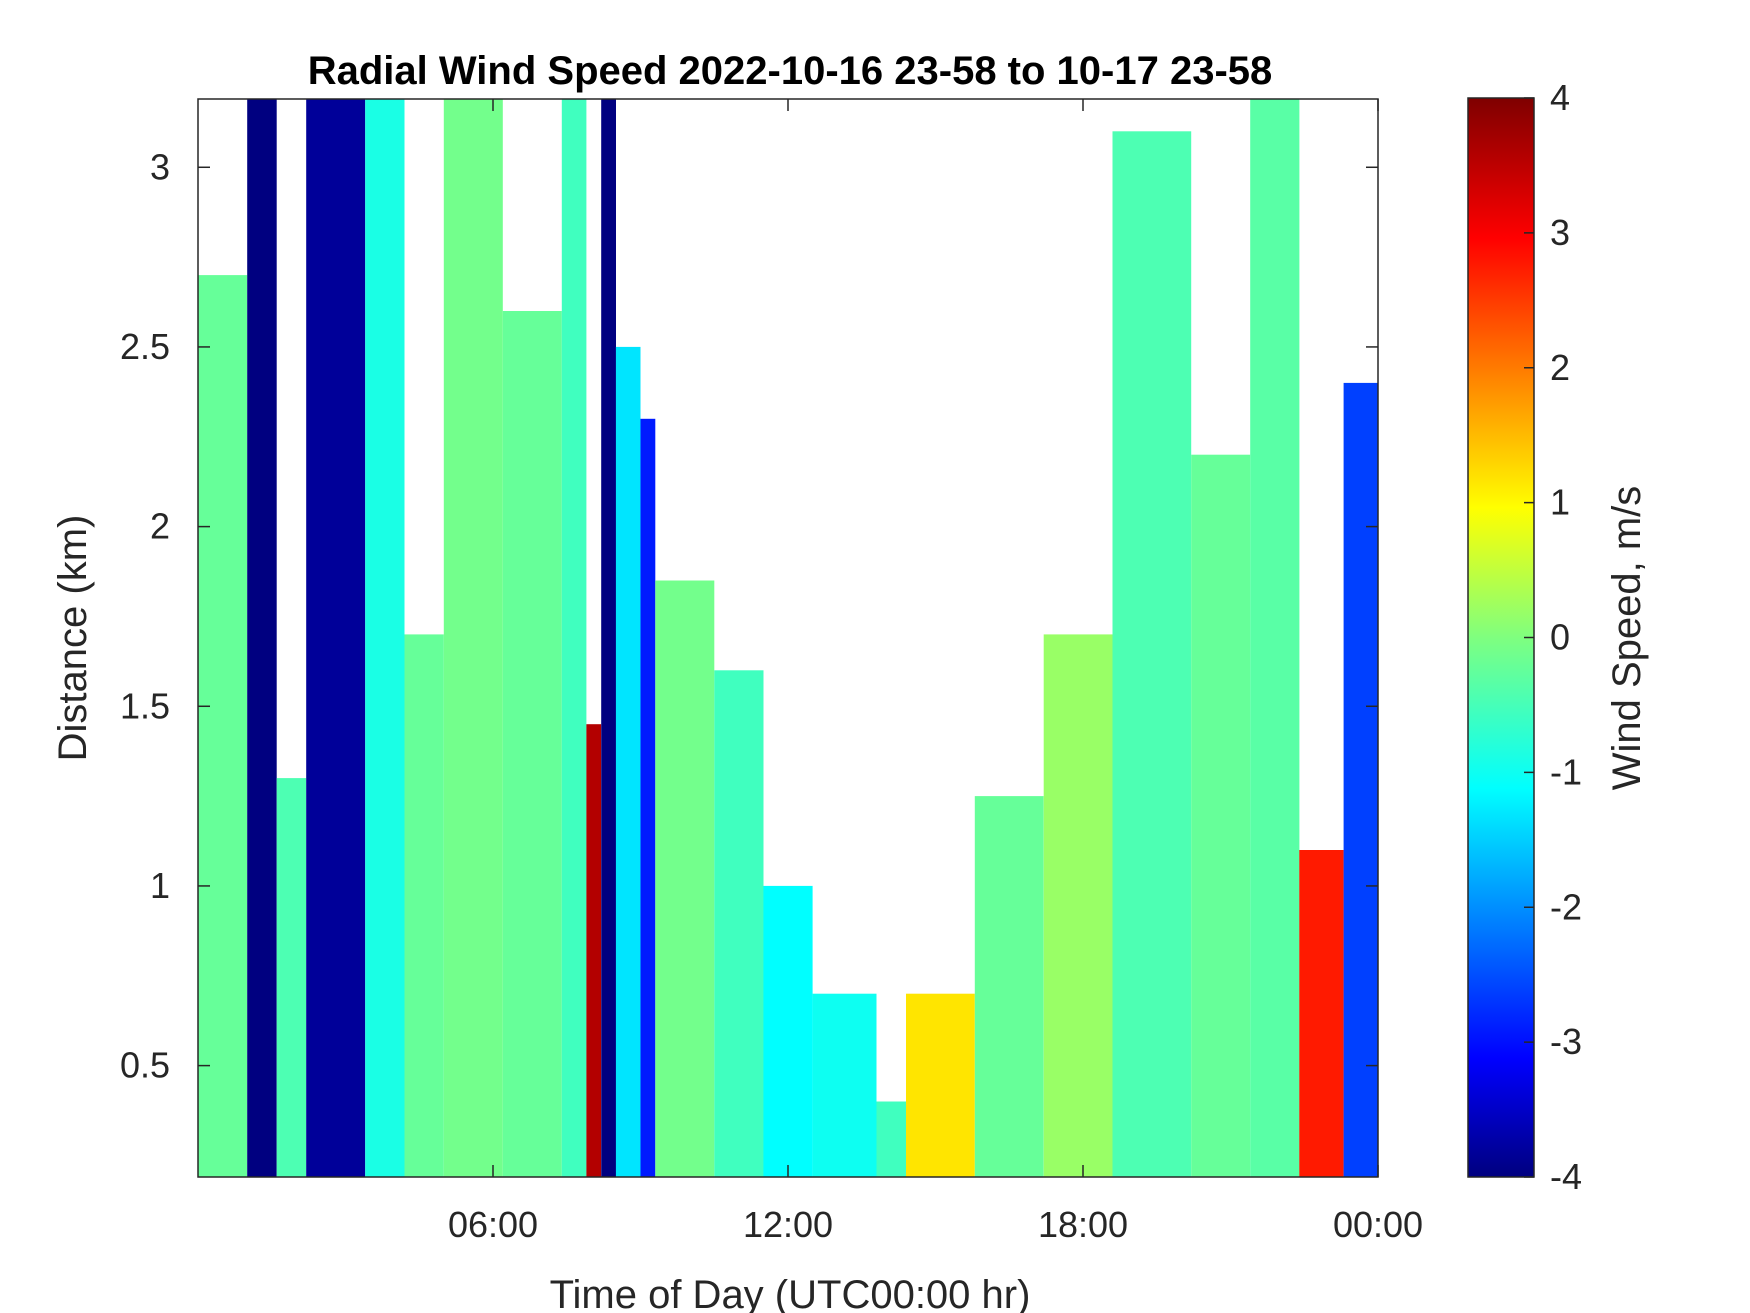 The height and width of the screenshot is (1313, 1750). What do you see at coordinates (1566, 1176) in the screenshot?
I see `colorbar-tick-label: -4` at bounding box center [1566, 1176].